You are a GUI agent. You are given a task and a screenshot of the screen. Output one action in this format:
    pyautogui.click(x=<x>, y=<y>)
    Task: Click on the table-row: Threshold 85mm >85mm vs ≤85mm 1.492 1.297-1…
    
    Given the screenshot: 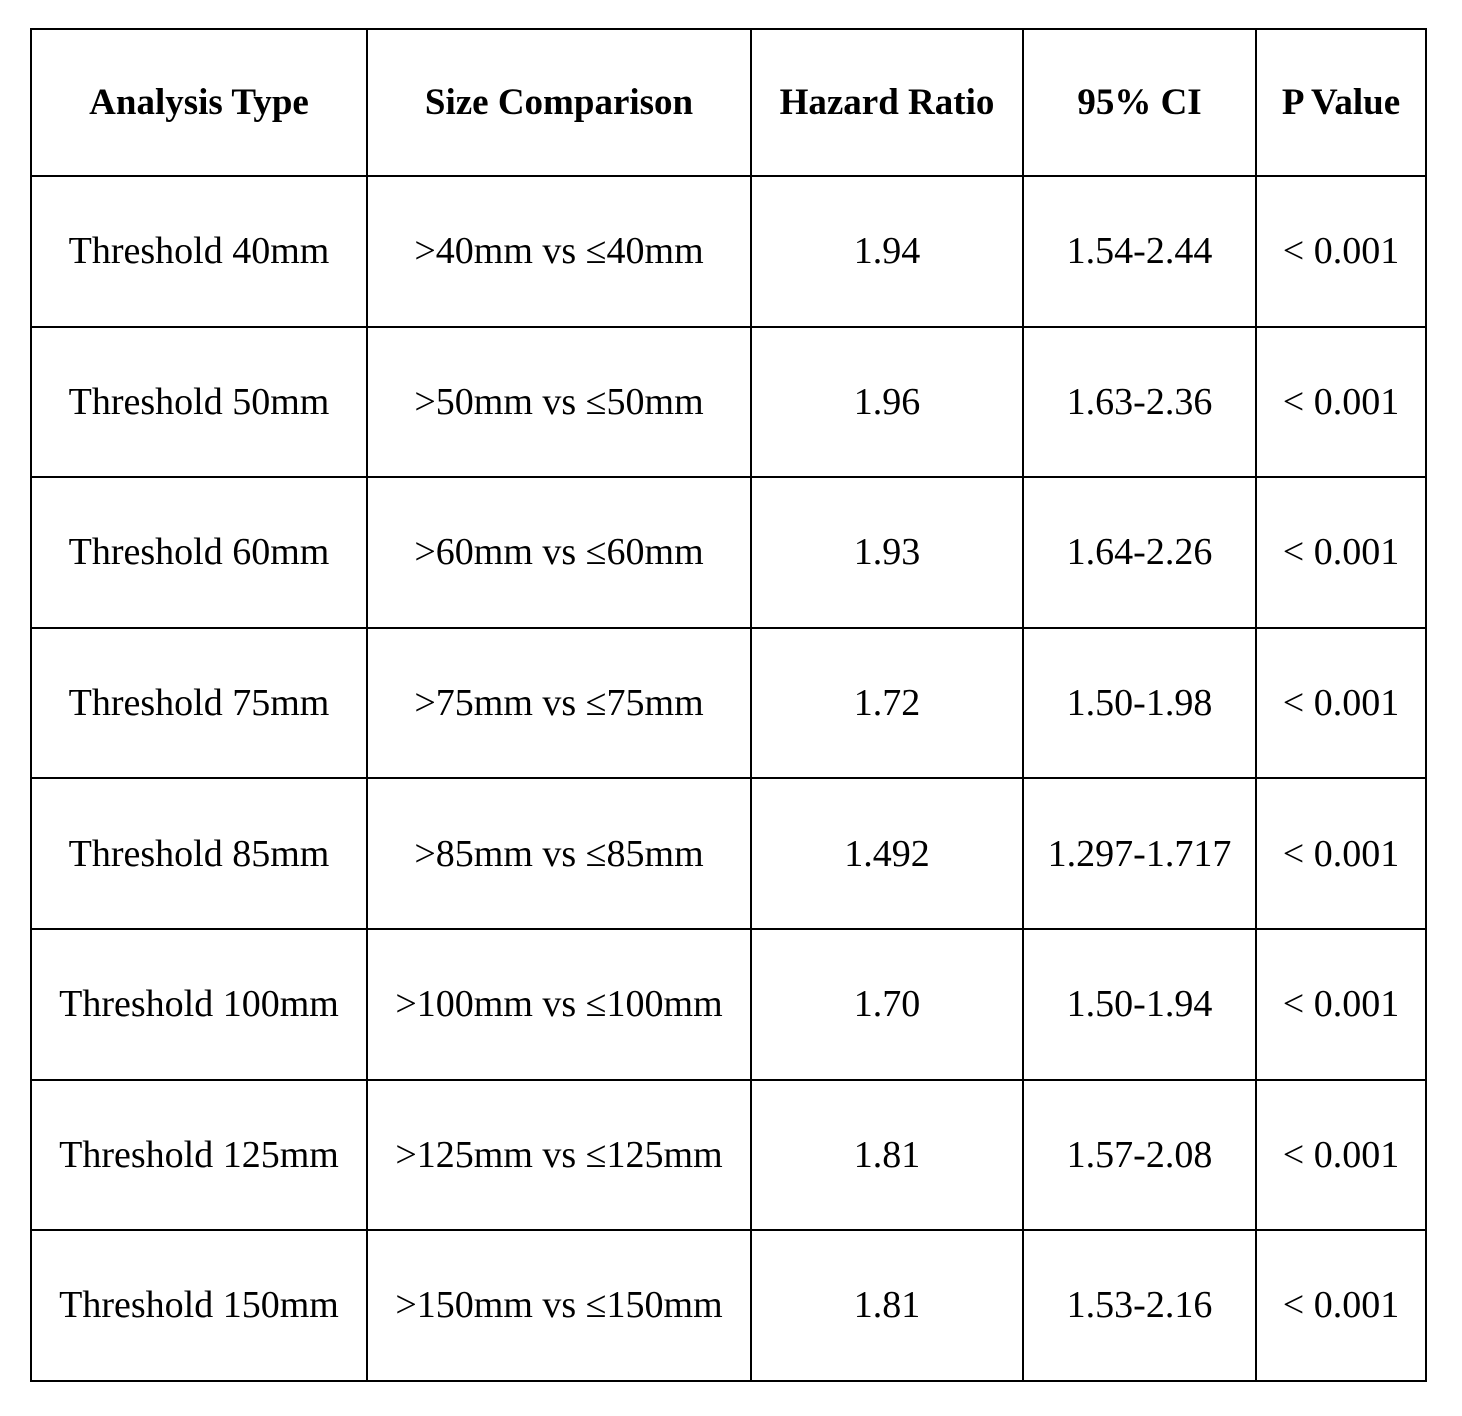 What is the action you would take?
    pyautogui.click(x=728, y=853)
    